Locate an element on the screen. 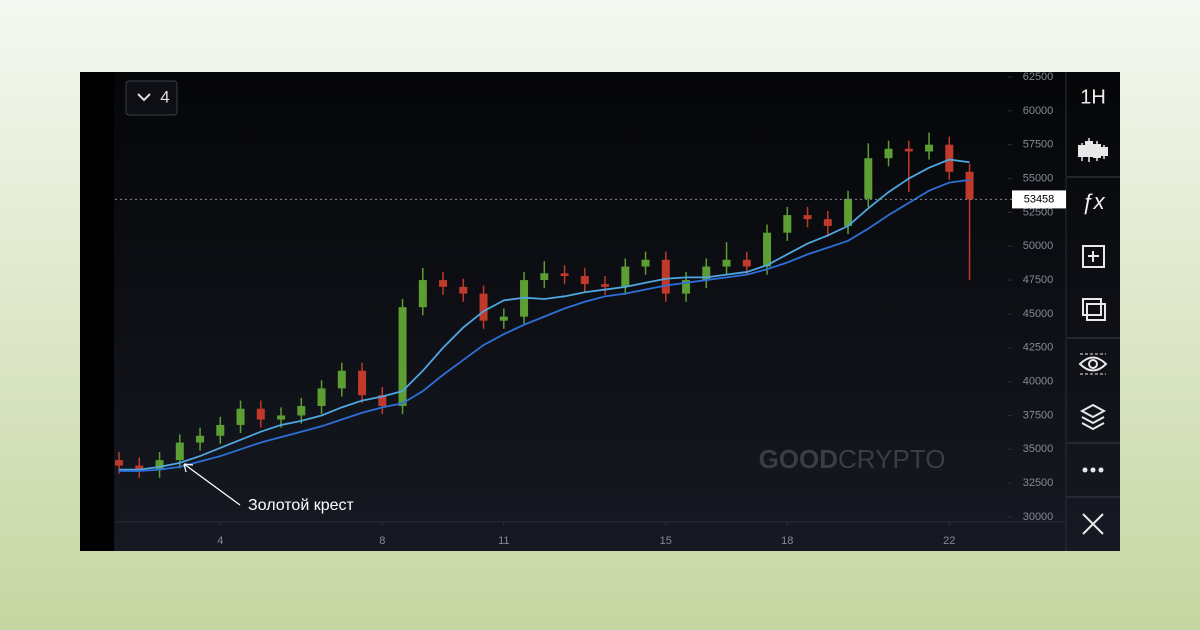  price-label-box is located at coordinates (1039, 199).